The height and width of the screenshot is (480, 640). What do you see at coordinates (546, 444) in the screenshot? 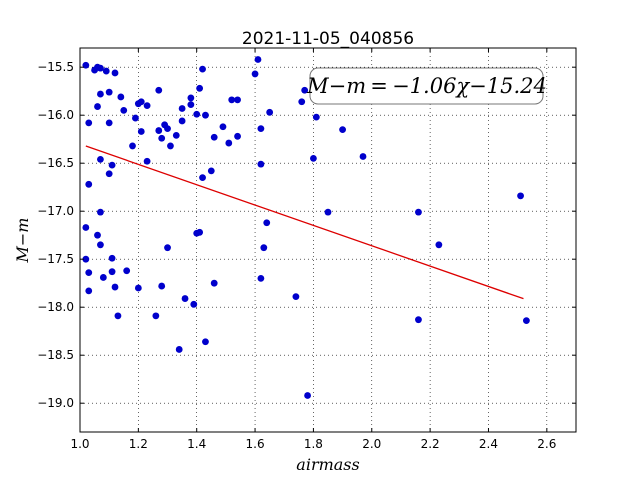
I see `x-tick-label: 2.6` at bounding box center [546, 444].